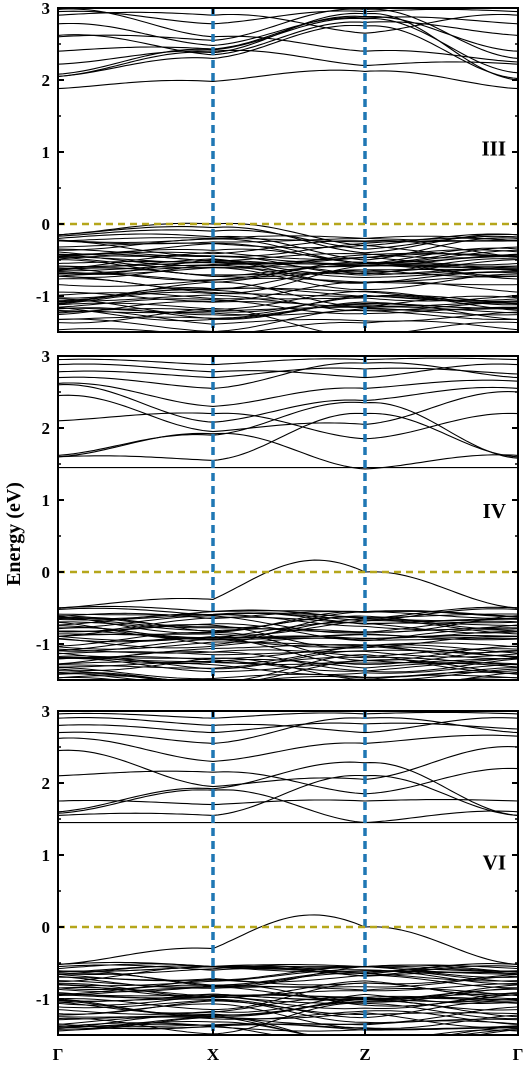 The width and height of the screenshot is (526, 1068). What do you see at coordinates (364, 1054) in the screenshot?
I see `x-tick-label: Z` at bounding box center [364, 1054].